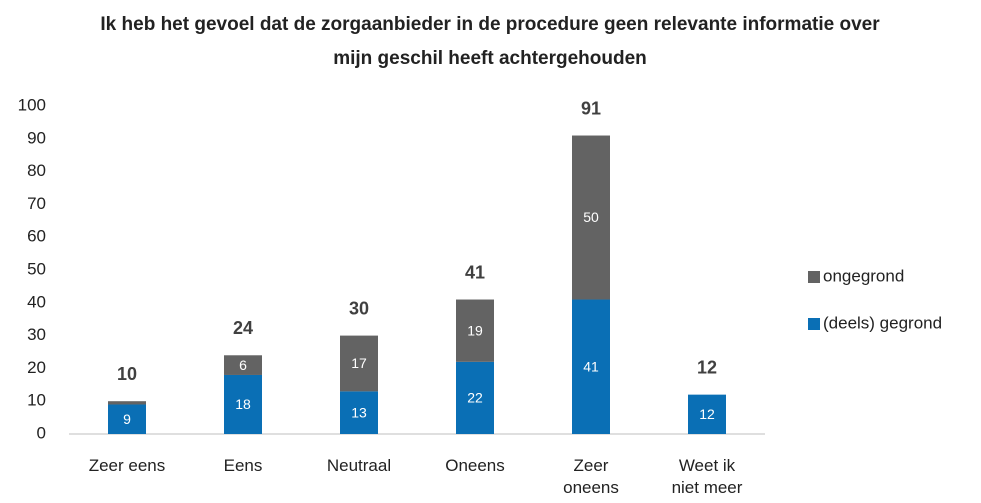 Image resolution: width=981 pixels, height=503 pixels. What do you see at coordinates (359, 308) in the screenshot?
I see `total-label: 30` at bounding box center [359, 308].